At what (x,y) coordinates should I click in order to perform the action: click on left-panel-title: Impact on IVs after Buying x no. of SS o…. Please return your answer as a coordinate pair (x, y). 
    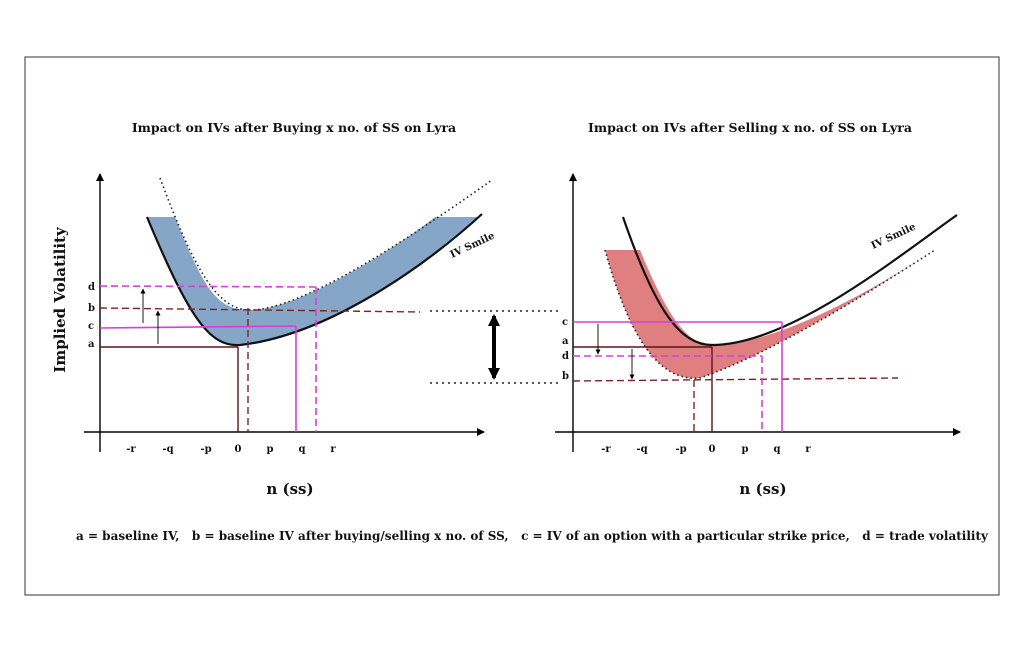
    Looking at the image, I should click on (294, 127).